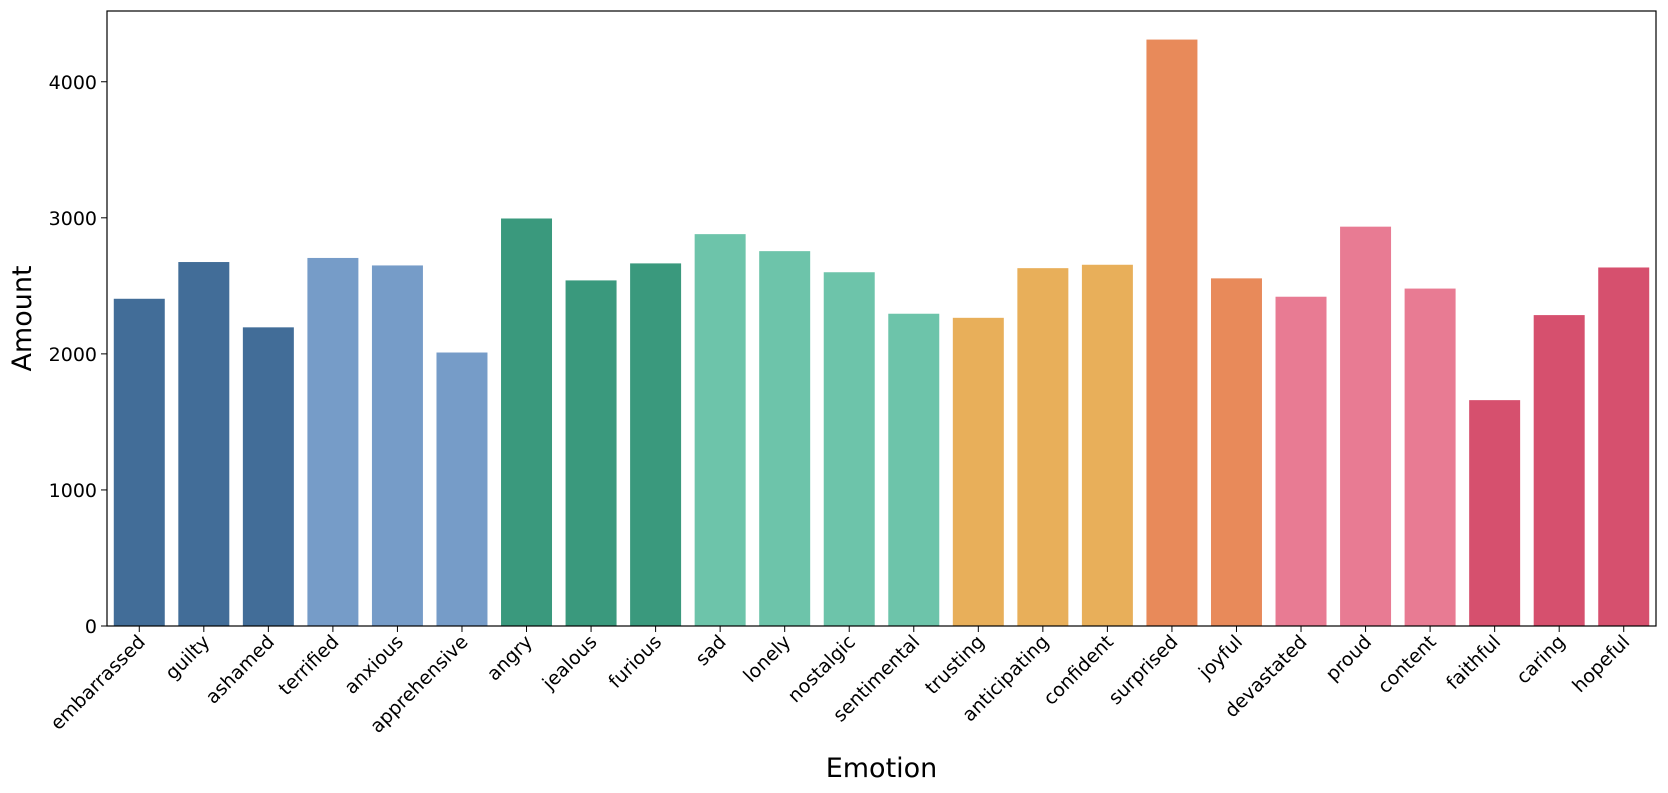  What do you see at coordinates (239, 669) in the screenshot?
I see `x-tick-label-ashamed: ashamed` at bounding box center [239, 669].